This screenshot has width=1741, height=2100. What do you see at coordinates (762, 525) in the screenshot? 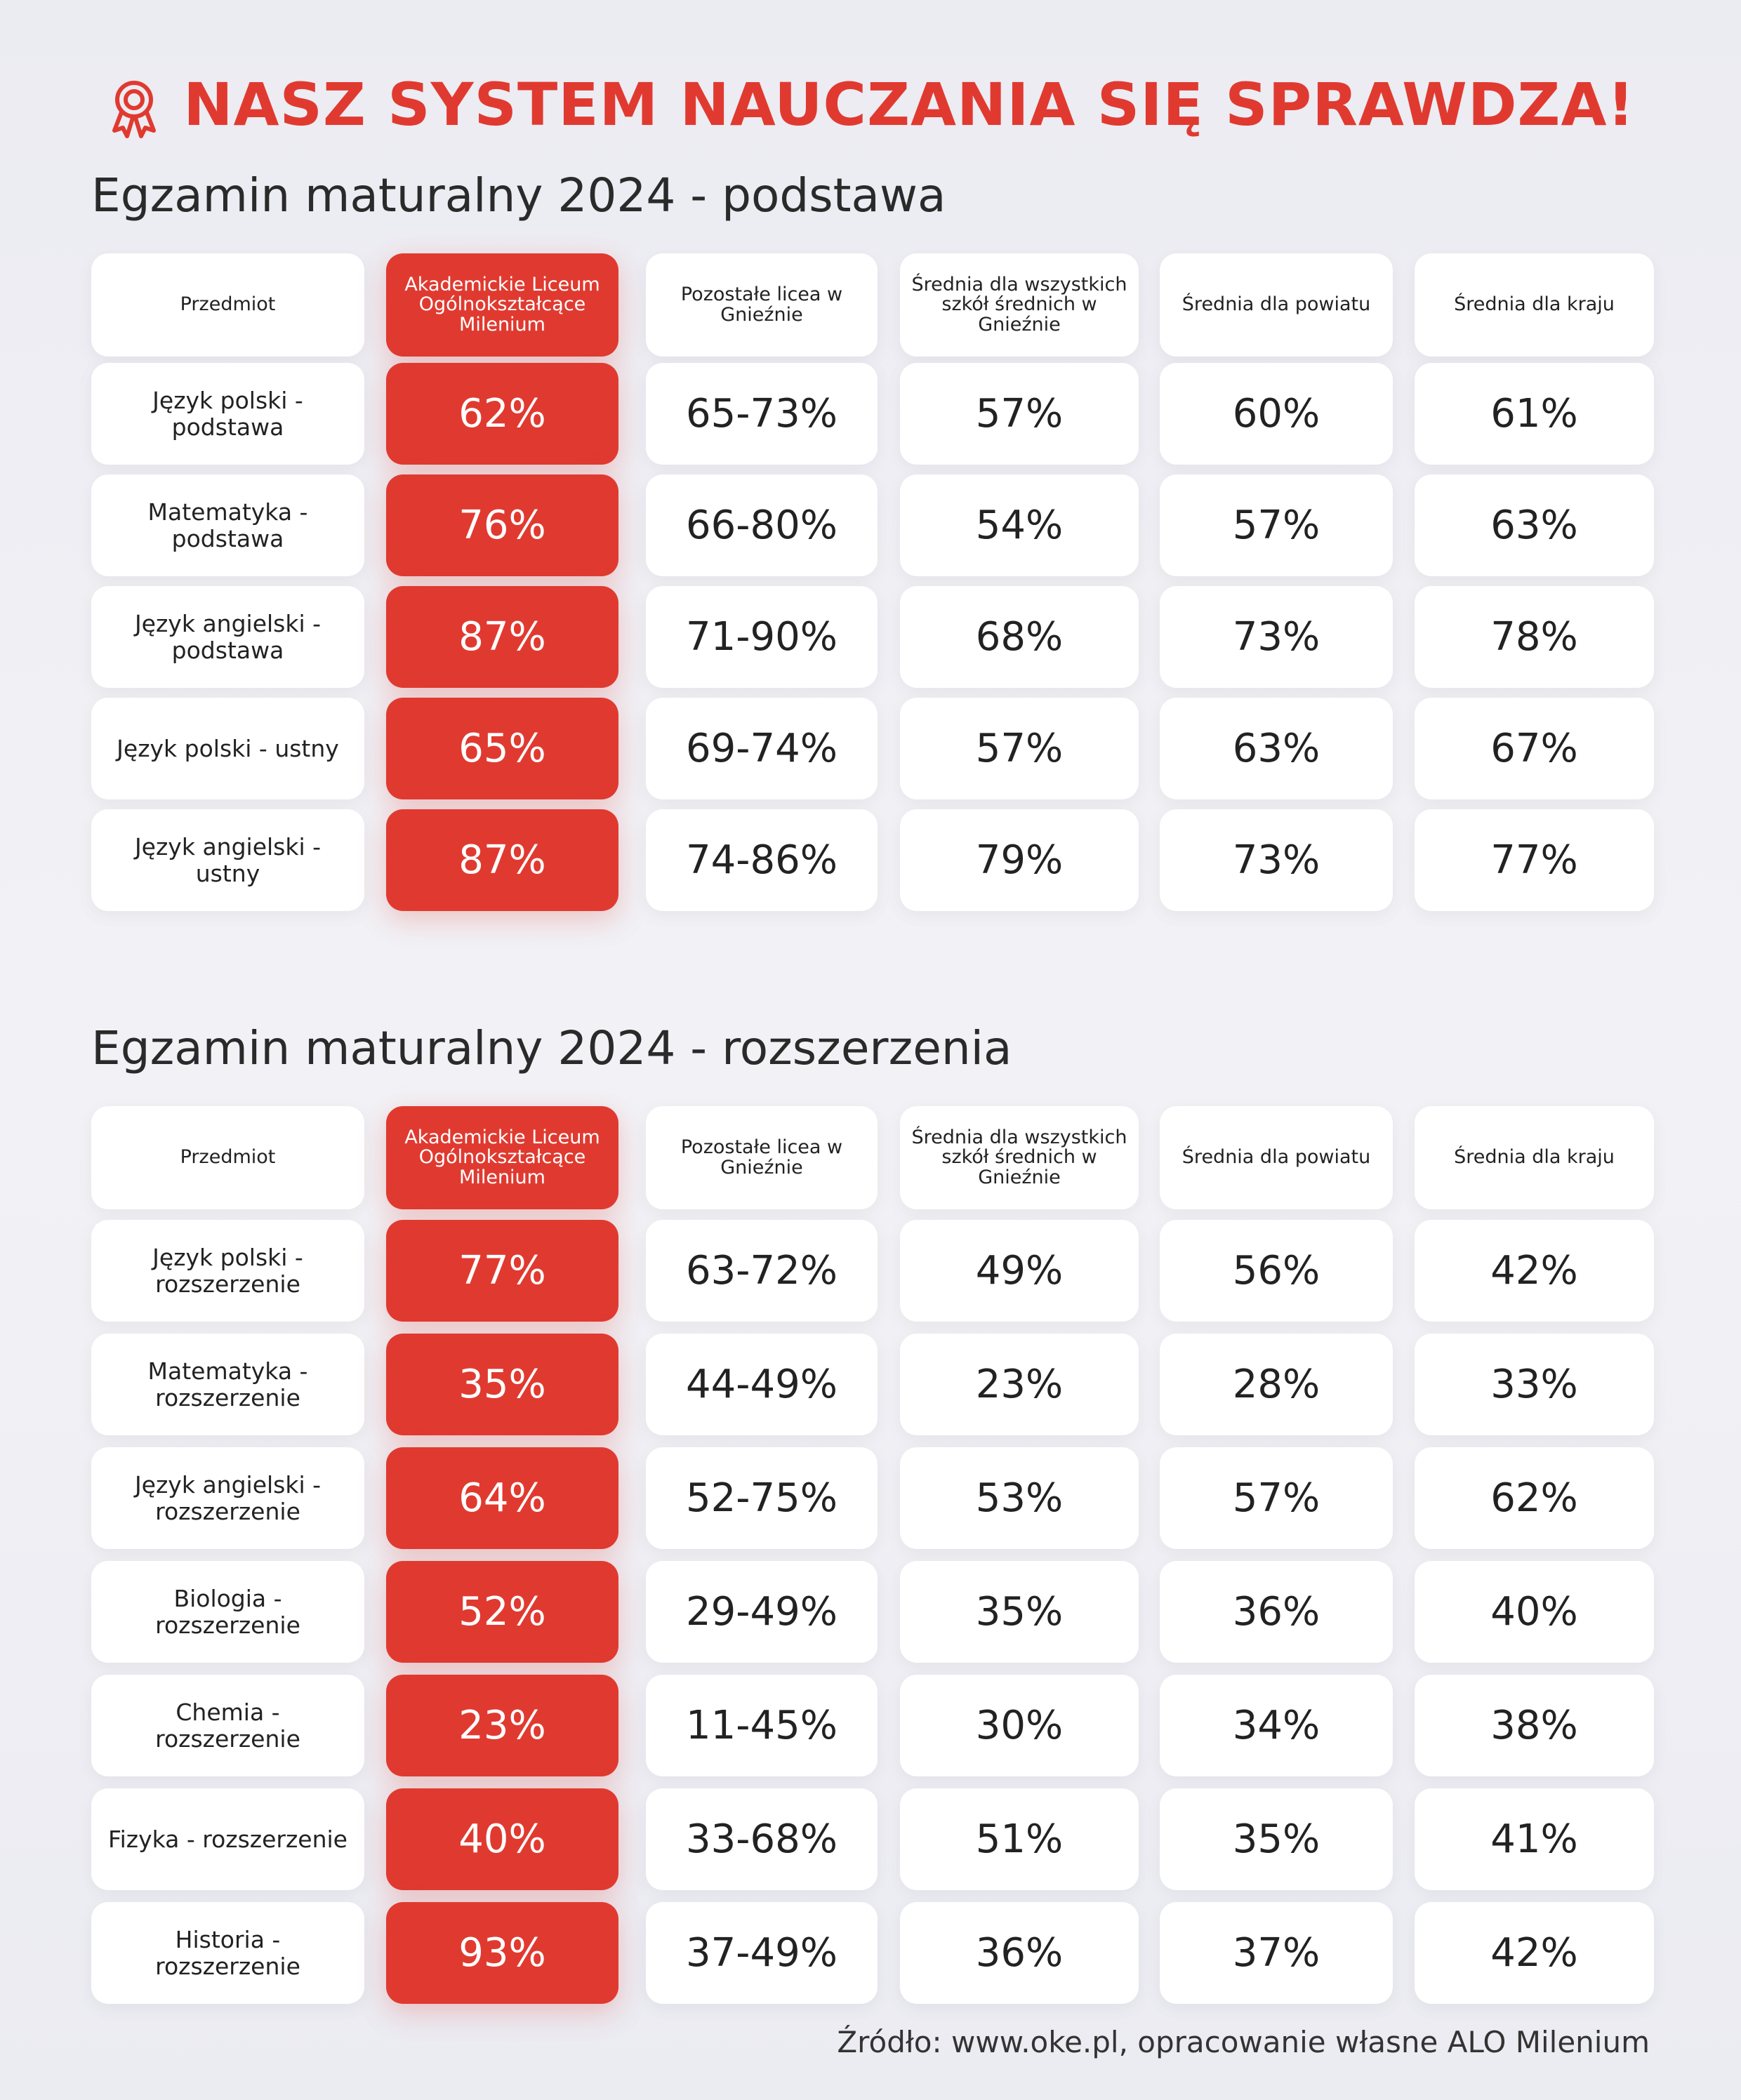
I see `value-cell: 66-80%` at bounding box center [762, 525].